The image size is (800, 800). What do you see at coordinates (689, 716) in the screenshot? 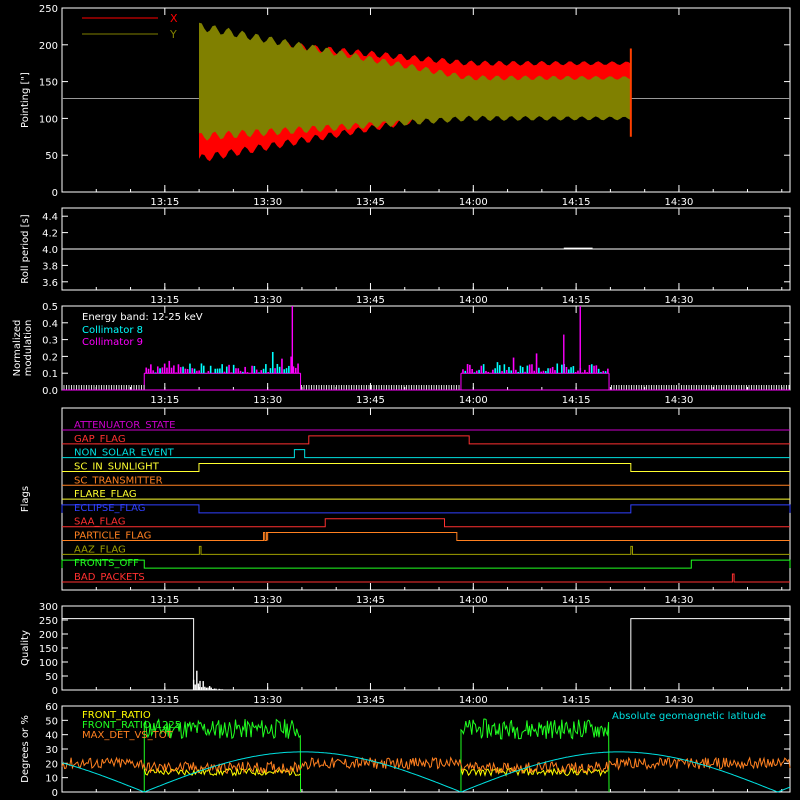
I see `legend-label: Absolute geomagnetic latitude` at bounding box center [689, 716].